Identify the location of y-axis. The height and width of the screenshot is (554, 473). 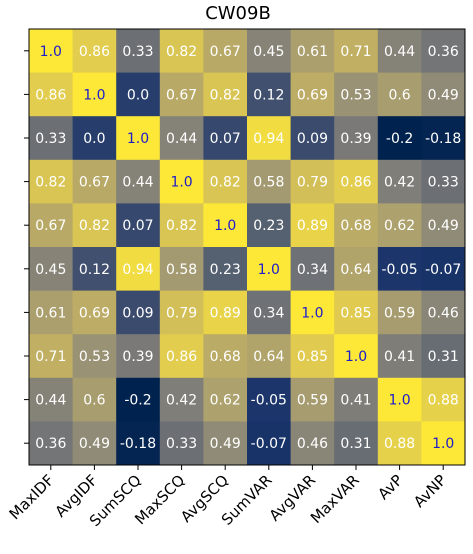
(26, 247).